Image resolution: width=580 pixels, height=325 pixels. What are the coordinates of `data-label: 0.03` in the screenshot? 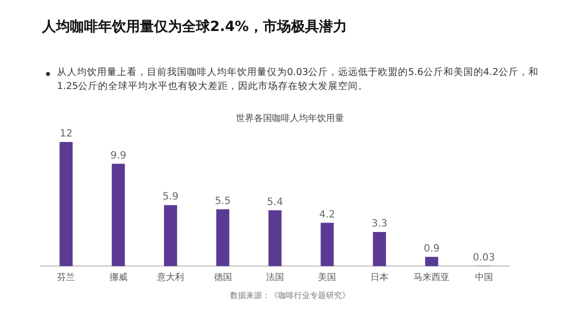 It's located at (484, 258).